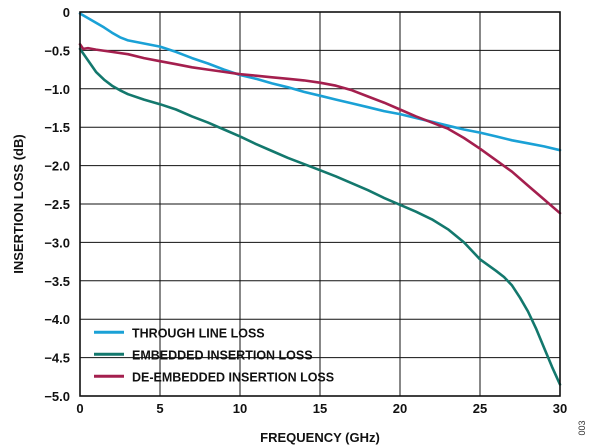  What do you see at coordinates (233, 377) in the screenshot?
I see `legend-label-3: DE-EMBEDDED INSERTION LOSS` at bounding box center [233, 377].